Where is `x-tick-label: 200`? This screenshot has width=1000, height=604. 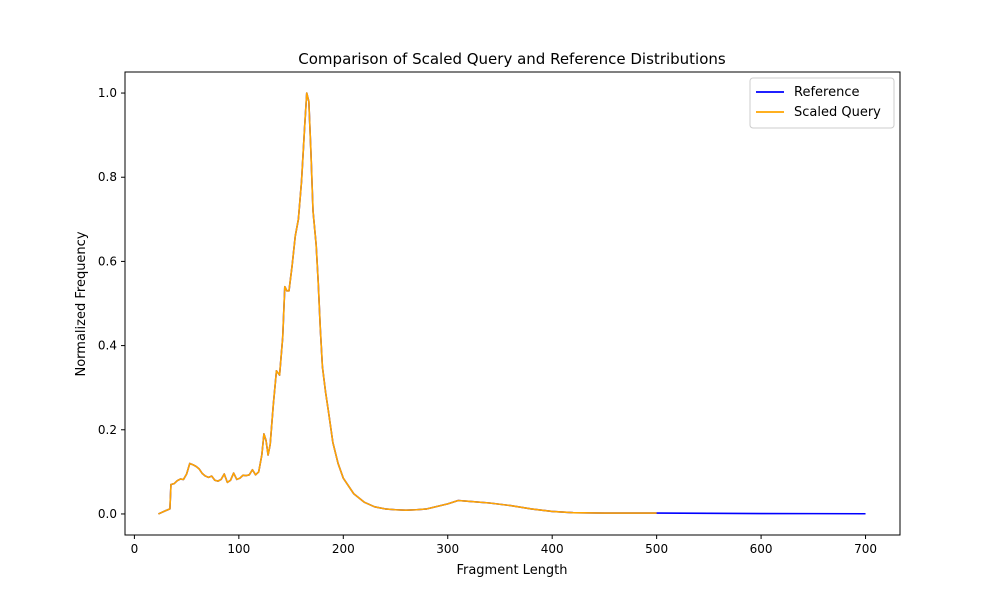
x-tick-label: 200 is located at coordinates (343, 549).